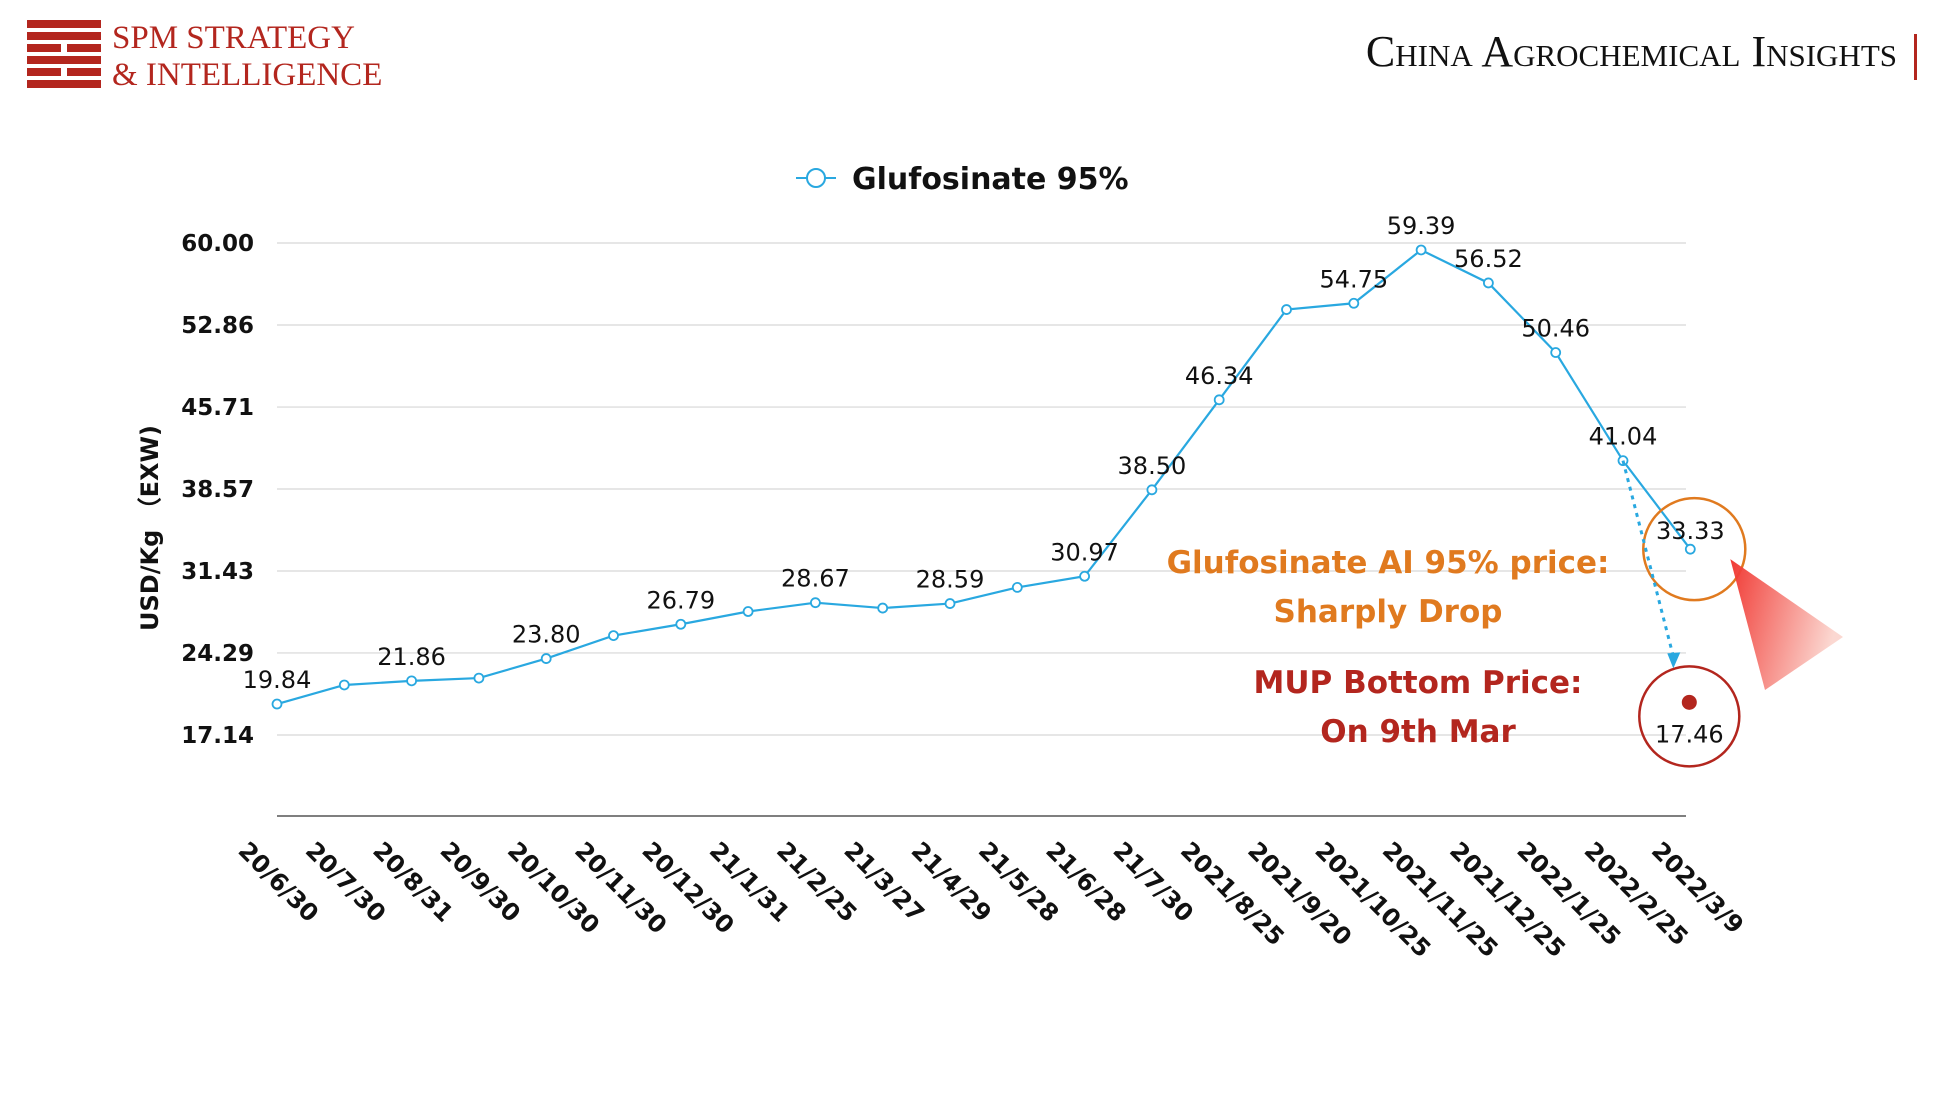  I want to click on data-label: 28.67, so click(815, 579).